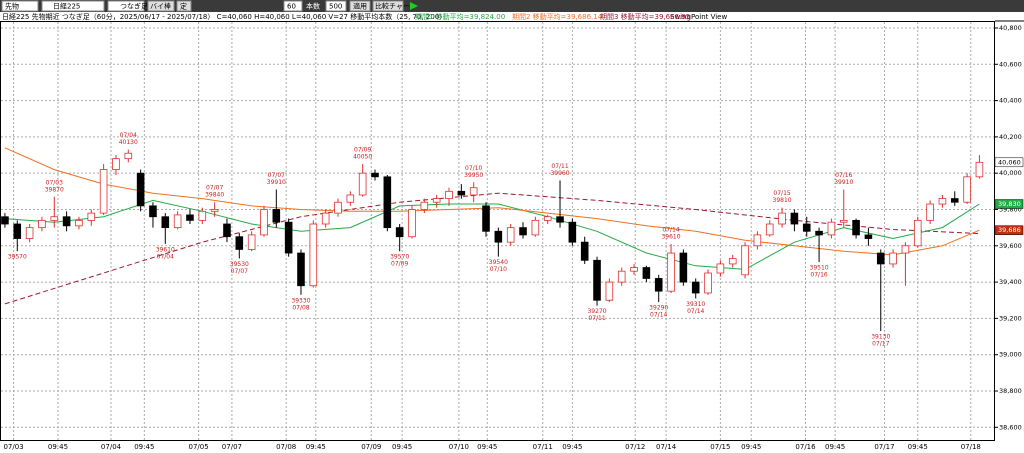 The height and width of the screenshot is (453, 1024). I want to click on annotation-date: 07/11, so click(596, 318).